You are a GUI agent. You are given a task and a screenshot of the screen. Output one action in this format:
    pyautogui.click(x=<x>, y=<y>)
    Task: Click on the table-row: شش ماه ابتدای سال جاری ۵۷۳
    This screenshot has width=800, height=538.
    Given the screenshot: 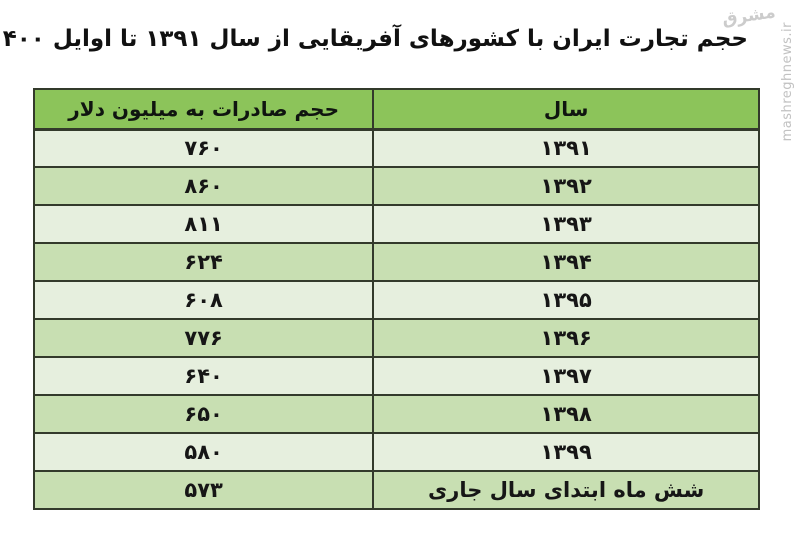 What is the action you would take?
    pyautogui.click(x=396, y=490)
    